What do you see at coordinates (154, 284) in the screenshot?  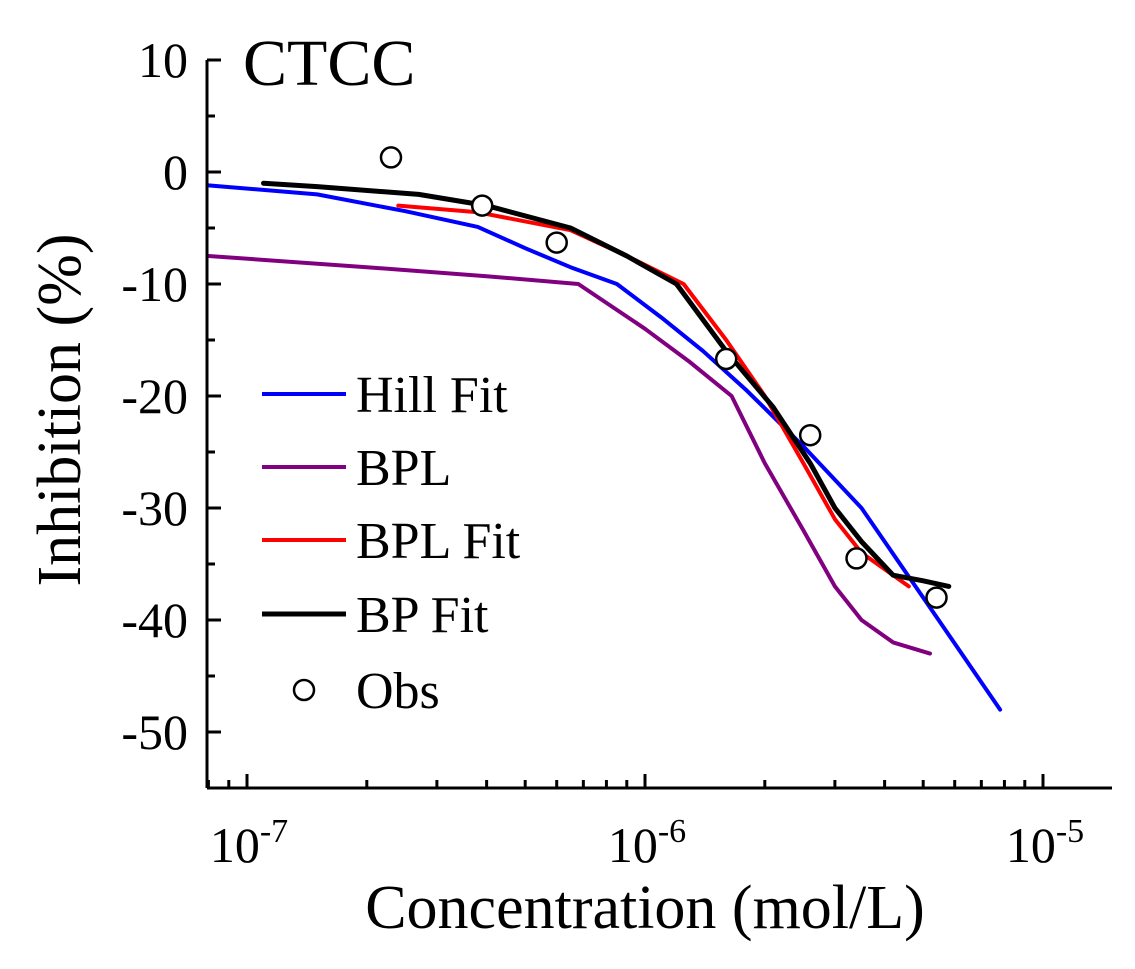 I see `y-tick-label: -10` at bounding box center [154, 284].